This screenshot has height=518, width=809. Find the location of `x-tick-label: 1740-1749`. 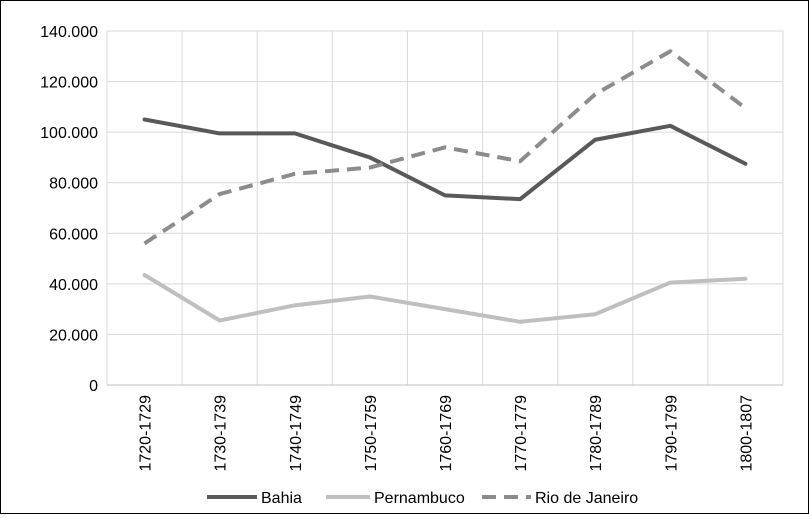

x-tick-label: 1740-1749 is located at coordinates (296, 433).